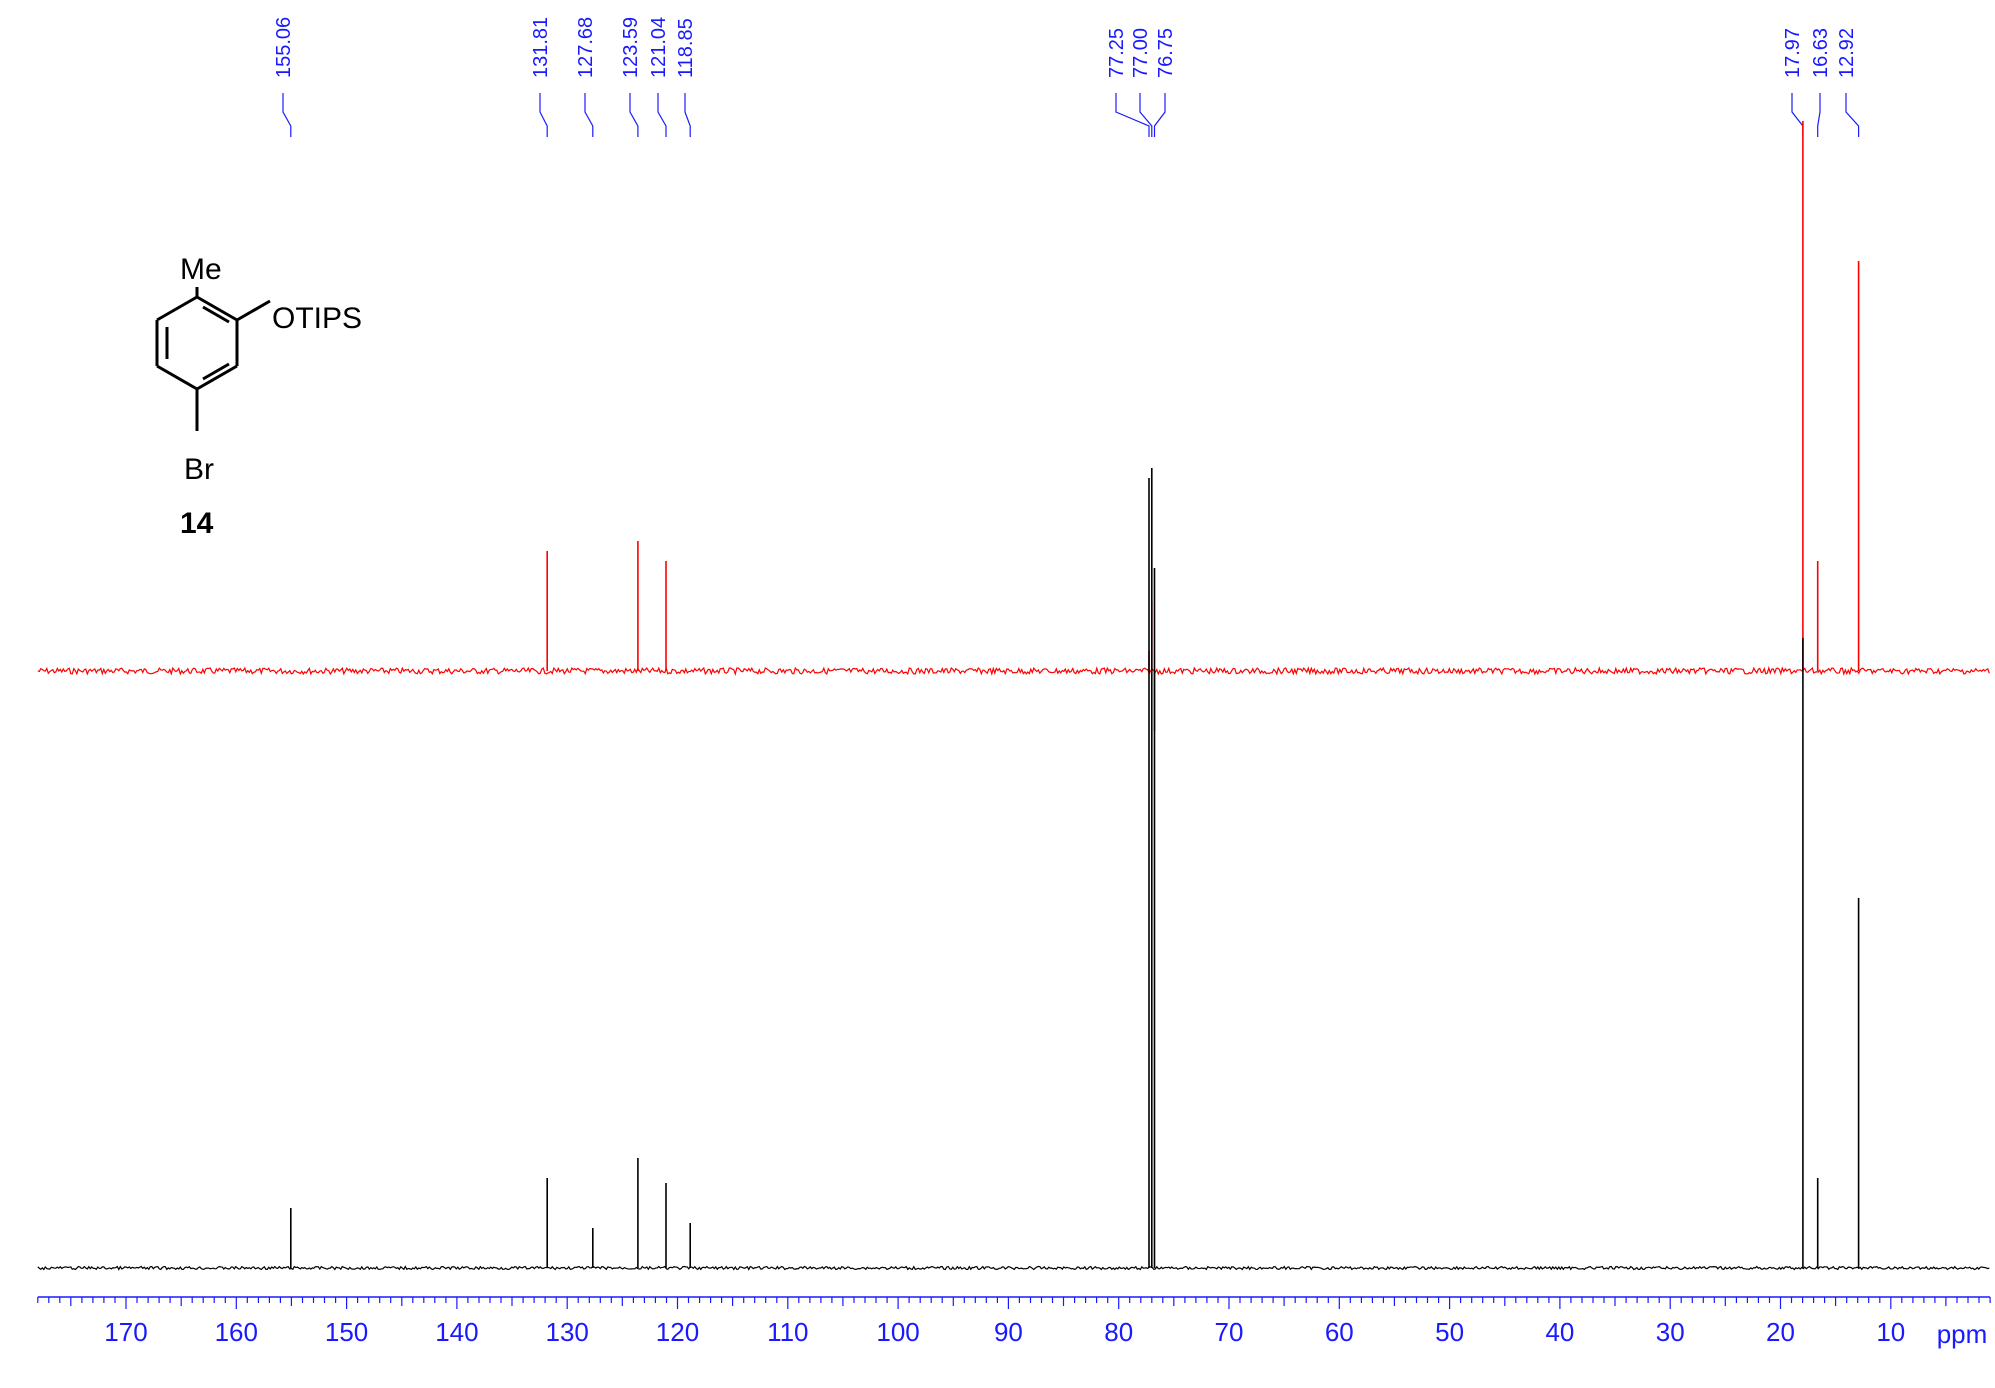  What do you see at coordinates (1229, 1332) in the screenshot?
I see `tick-label: 70` at bounding box center [1229, 1332].